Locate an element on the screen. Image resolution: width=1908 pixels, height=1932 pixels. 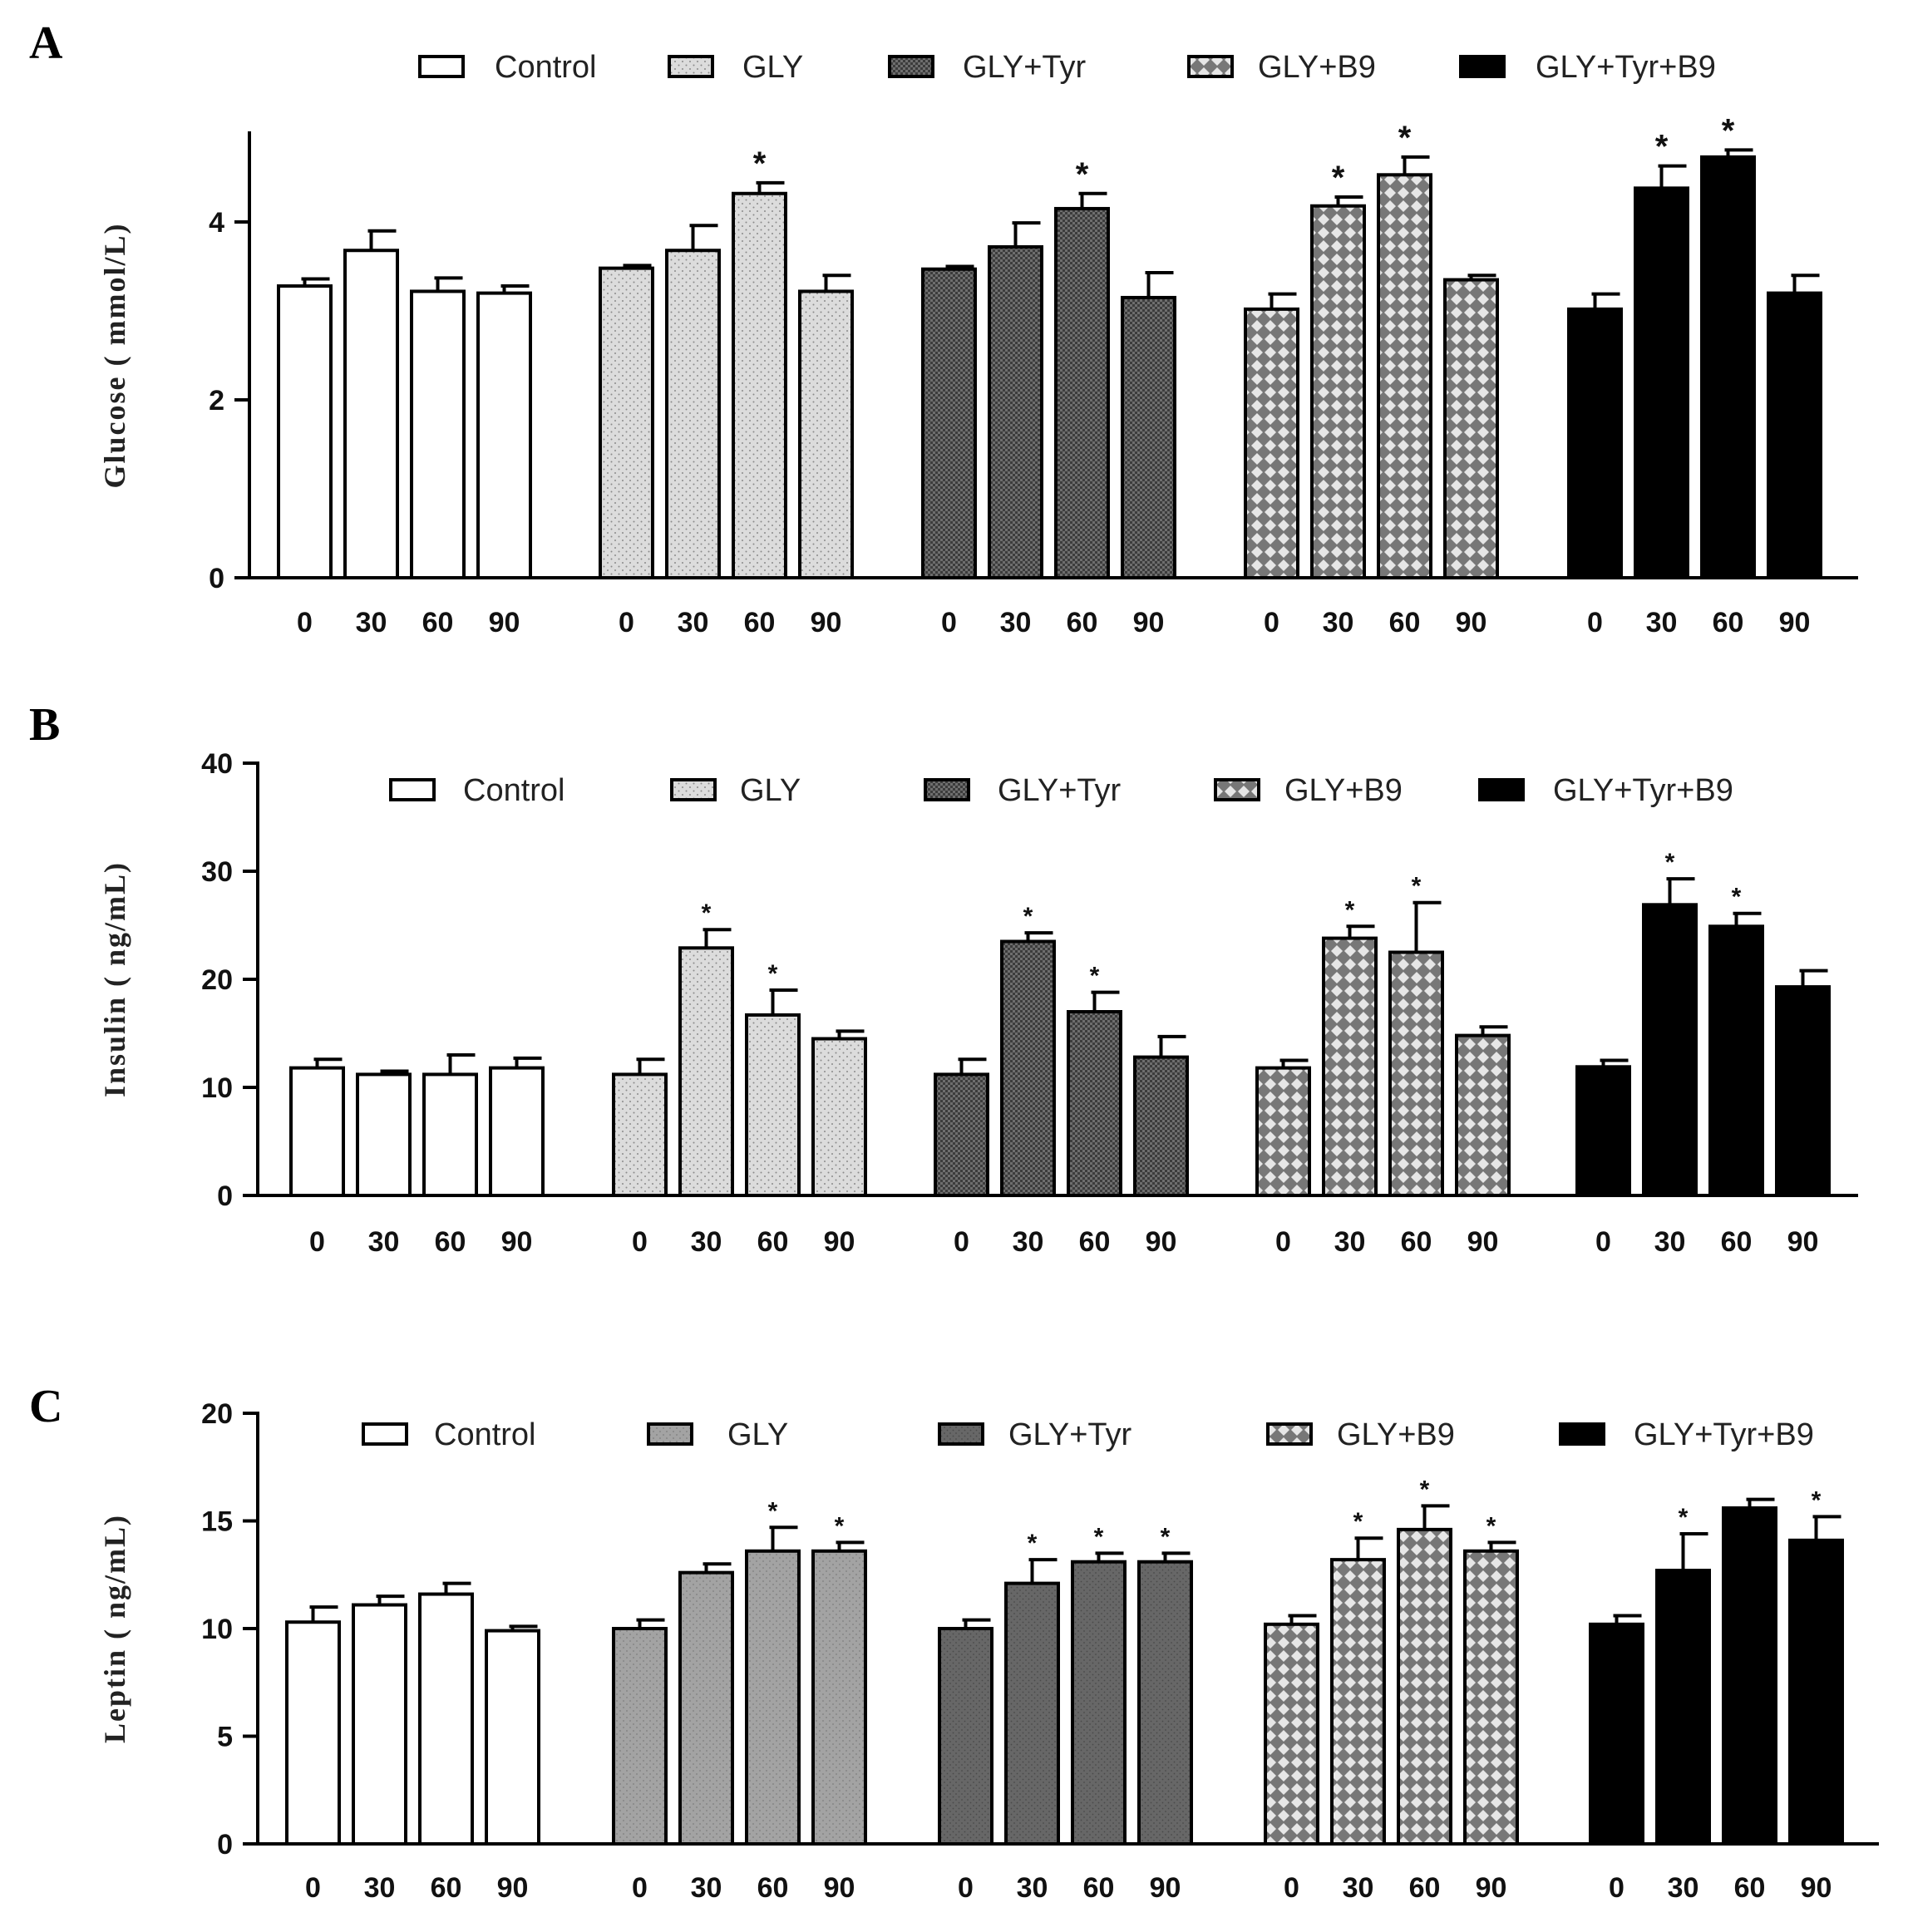
y-tick-label: 2 is located at coordinates (216, 400).